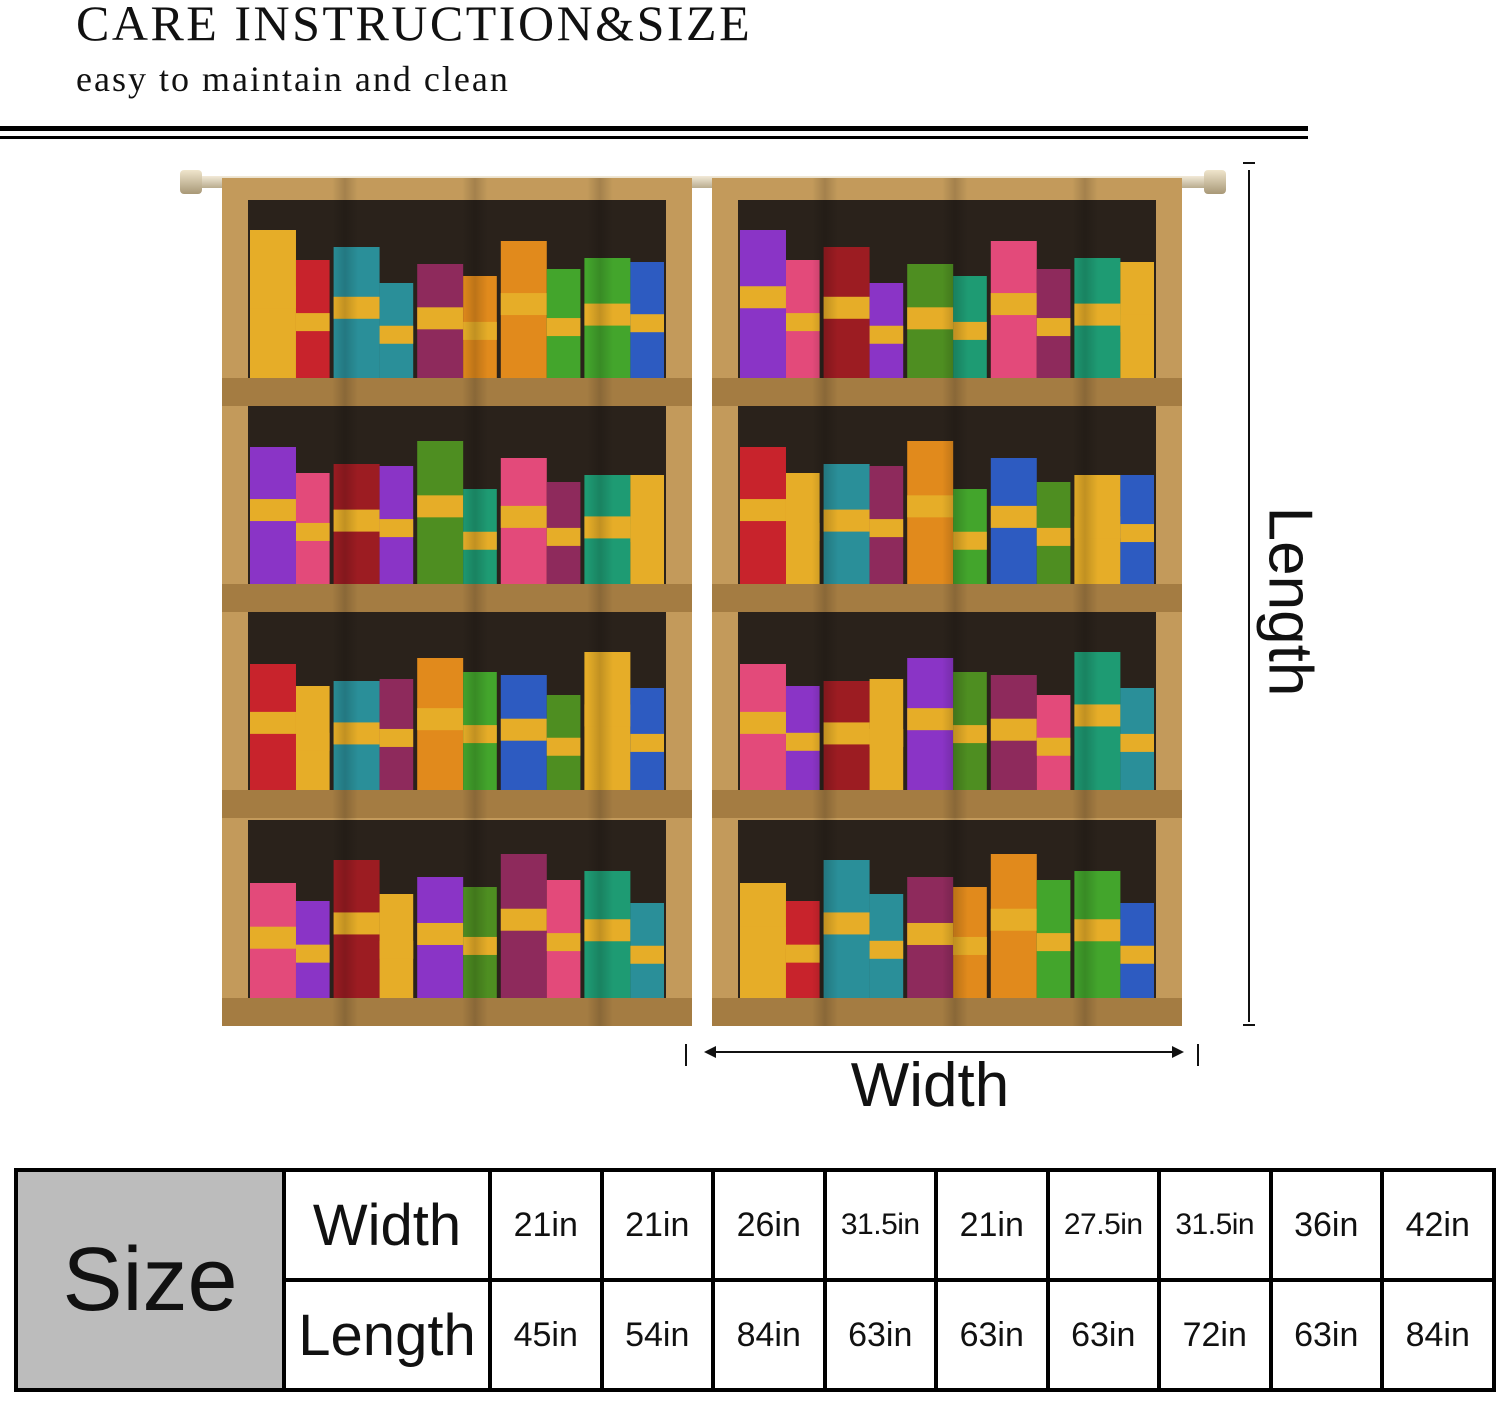 The width and height of the screenshot is (1500, 1401). What do you see at coordinates (1438, 1225) in the screenshot?
I see `width-cell: 42in` at bounding box center [1438, 1225].